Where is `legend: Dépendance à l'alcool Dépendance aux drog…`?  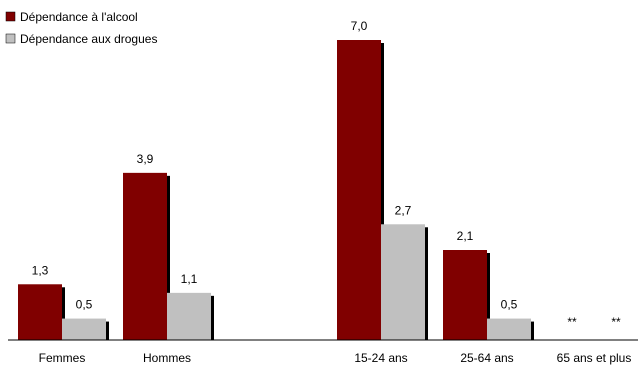
legend: Dépendance à l'alcool Dépendance aux drog… is located at coordinates (81, 28).